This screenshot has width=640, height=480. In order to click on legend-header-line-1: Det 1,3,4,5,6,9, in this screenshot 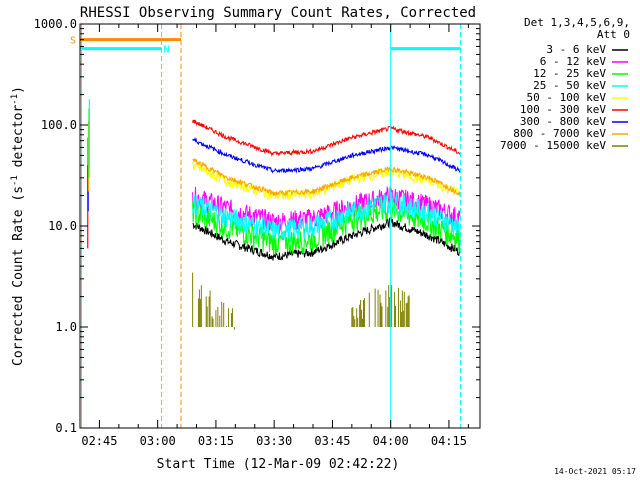, I will do `click(577, 22)`.